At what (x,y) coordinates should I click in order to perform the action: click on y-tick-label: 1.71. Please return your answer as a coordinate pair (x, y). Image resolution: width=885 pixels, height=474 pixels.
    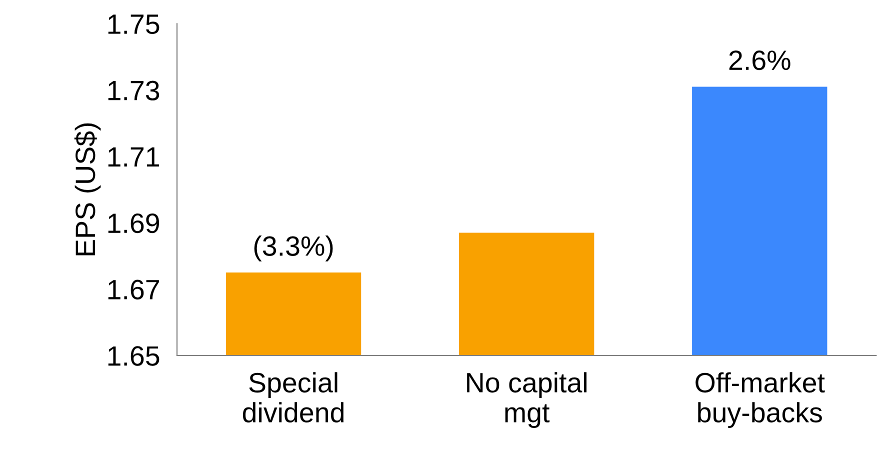
    Looking at the image, I should click on (133, 156).